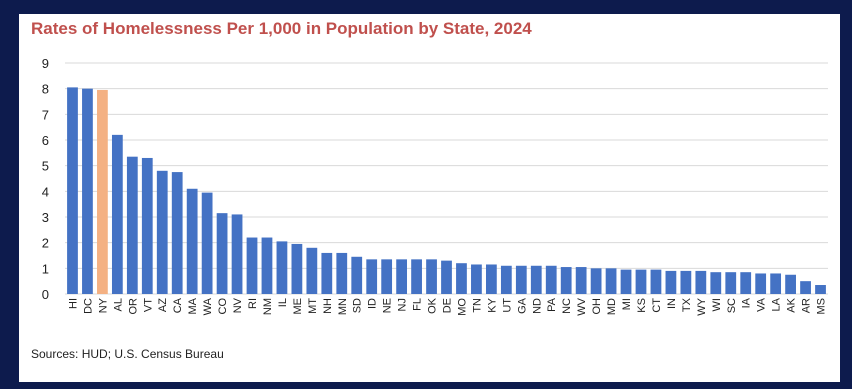 This screenshot has height=389, width=852. What do you see at coordinates (416, 276) in the screenshot?
I see `bar-fl` at bounding box center [416, 276].